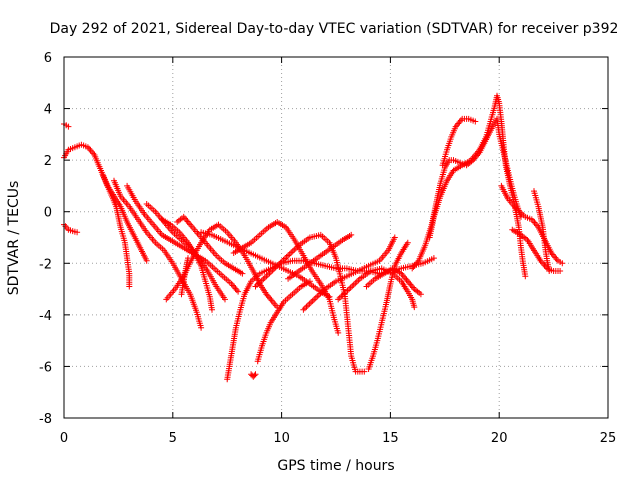  What do you see at coordinates (393, 281) in the screenshot?
I see `series-arc-v` at bounding box center [393, 281].